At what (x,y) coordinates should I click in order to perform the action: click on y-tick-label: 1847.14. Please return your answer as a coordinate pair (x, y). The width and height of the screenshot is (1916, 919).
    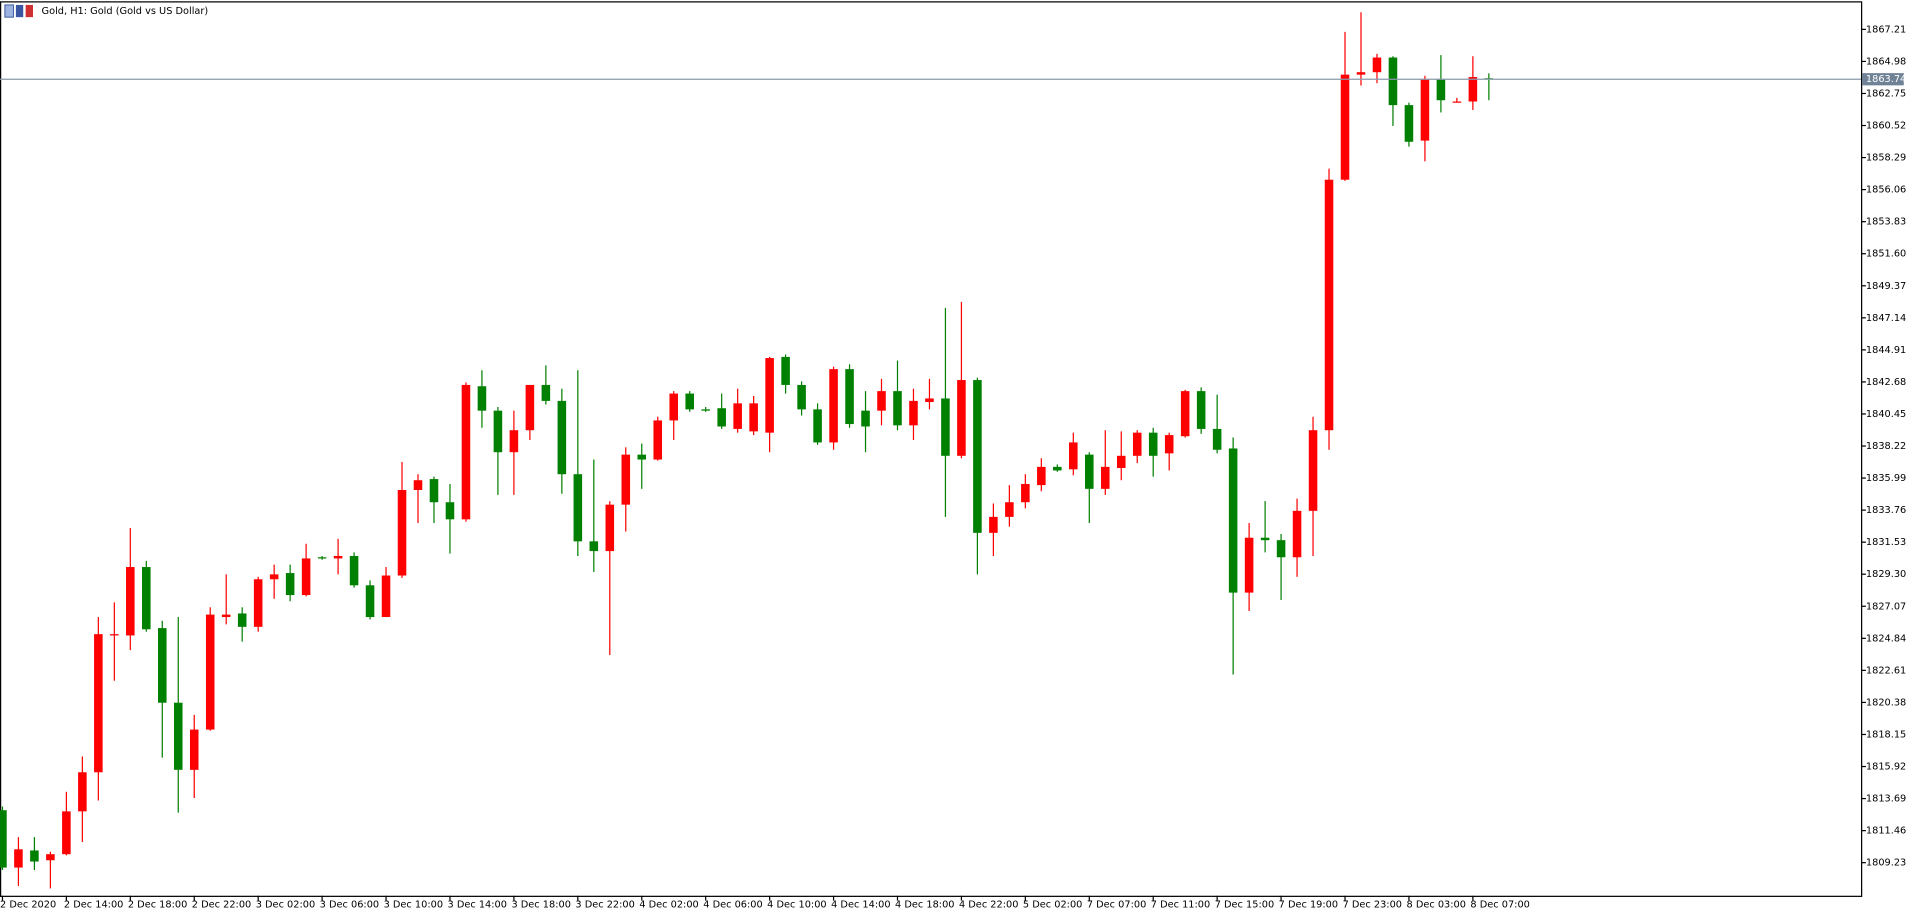
    Looking at the image, I should click on (1886, 318).